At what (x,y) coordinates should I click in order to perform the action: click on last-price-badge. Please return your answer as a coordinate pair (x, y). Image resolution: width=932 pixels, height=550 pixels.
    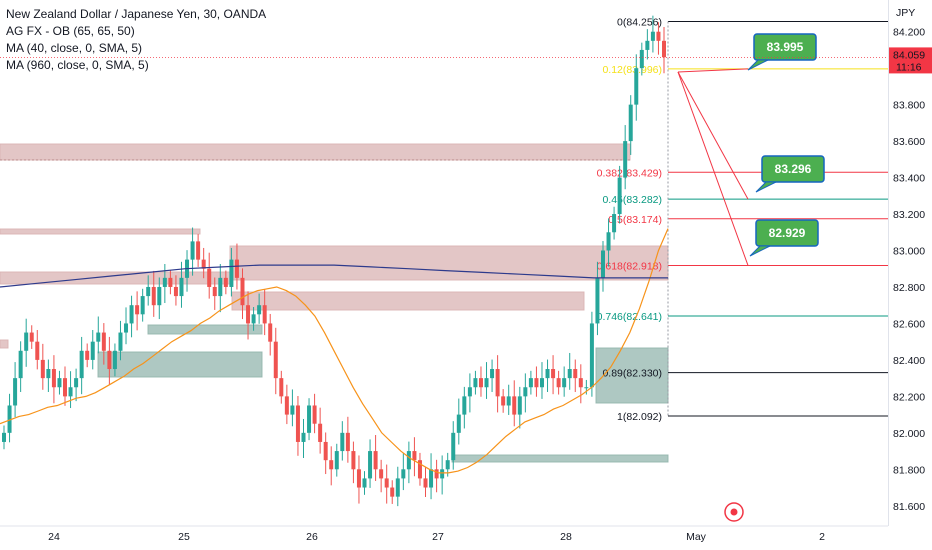
    Looking at the image, I should click on (910, 60).